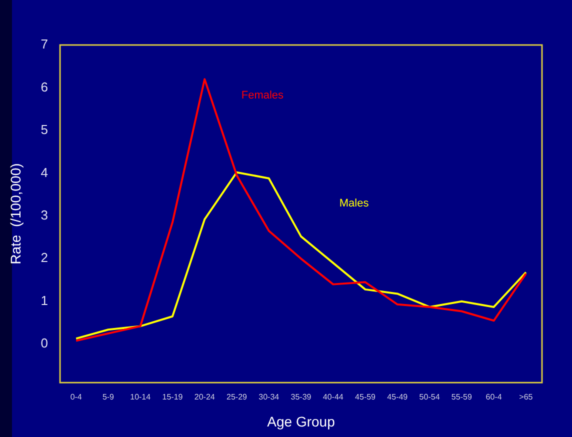 Image resolution: width=572 pixels, height=437 pixels. Describe the element at coordinates (354, 204) in the screenshot. I see `text: Males` at that location.